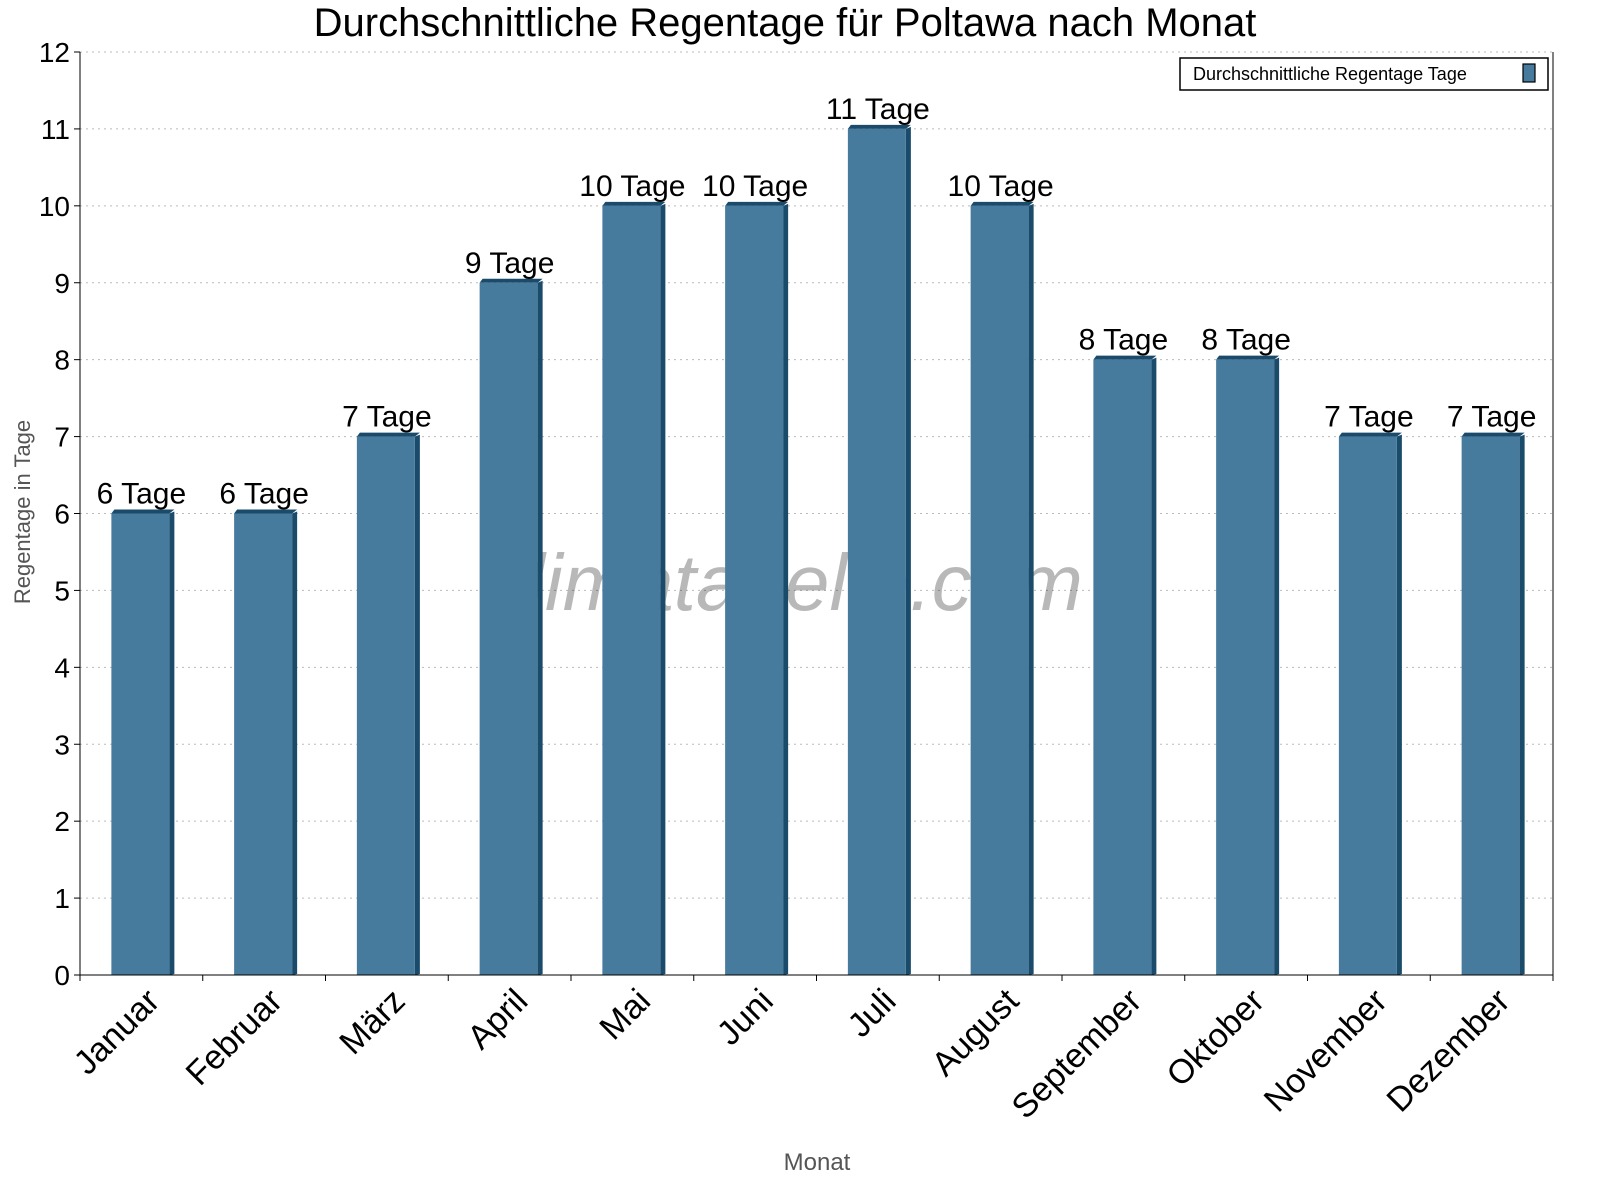 The image size is (1600, 1200). I want to click on x-tick-label: November, so click(1326, 1051).